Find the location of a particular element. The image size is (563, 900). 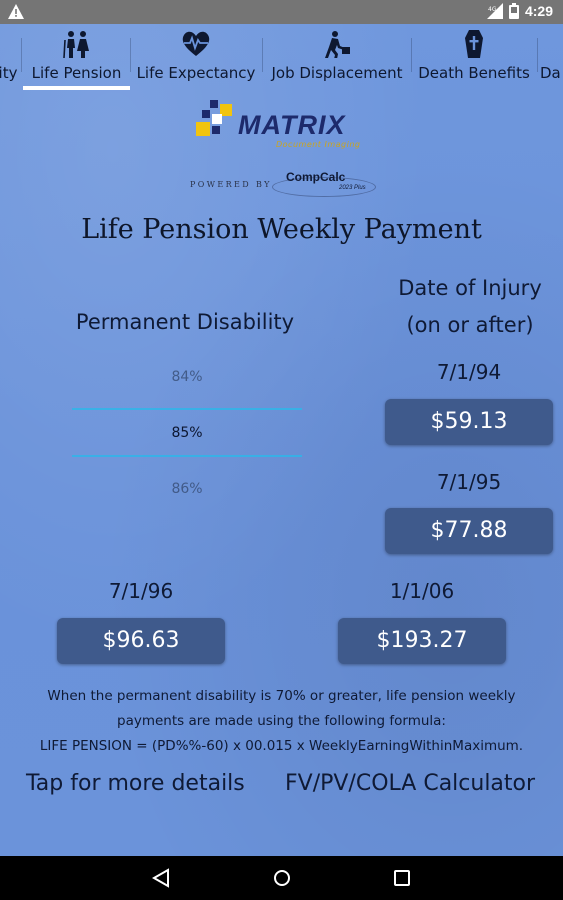

tab-job-displacement: Job Displacement is located at coordinates (337, 57).